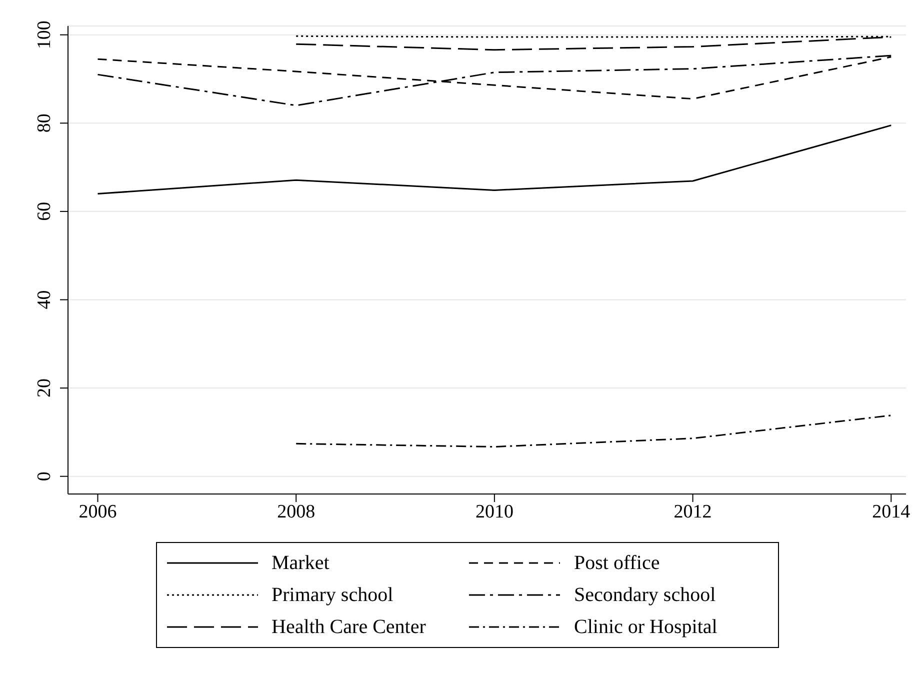 This screenshot has width=924, height=673. Describe the element at coordinates (693, 511) in the screenshot. I see `x-tick-label: 2012` at that location.